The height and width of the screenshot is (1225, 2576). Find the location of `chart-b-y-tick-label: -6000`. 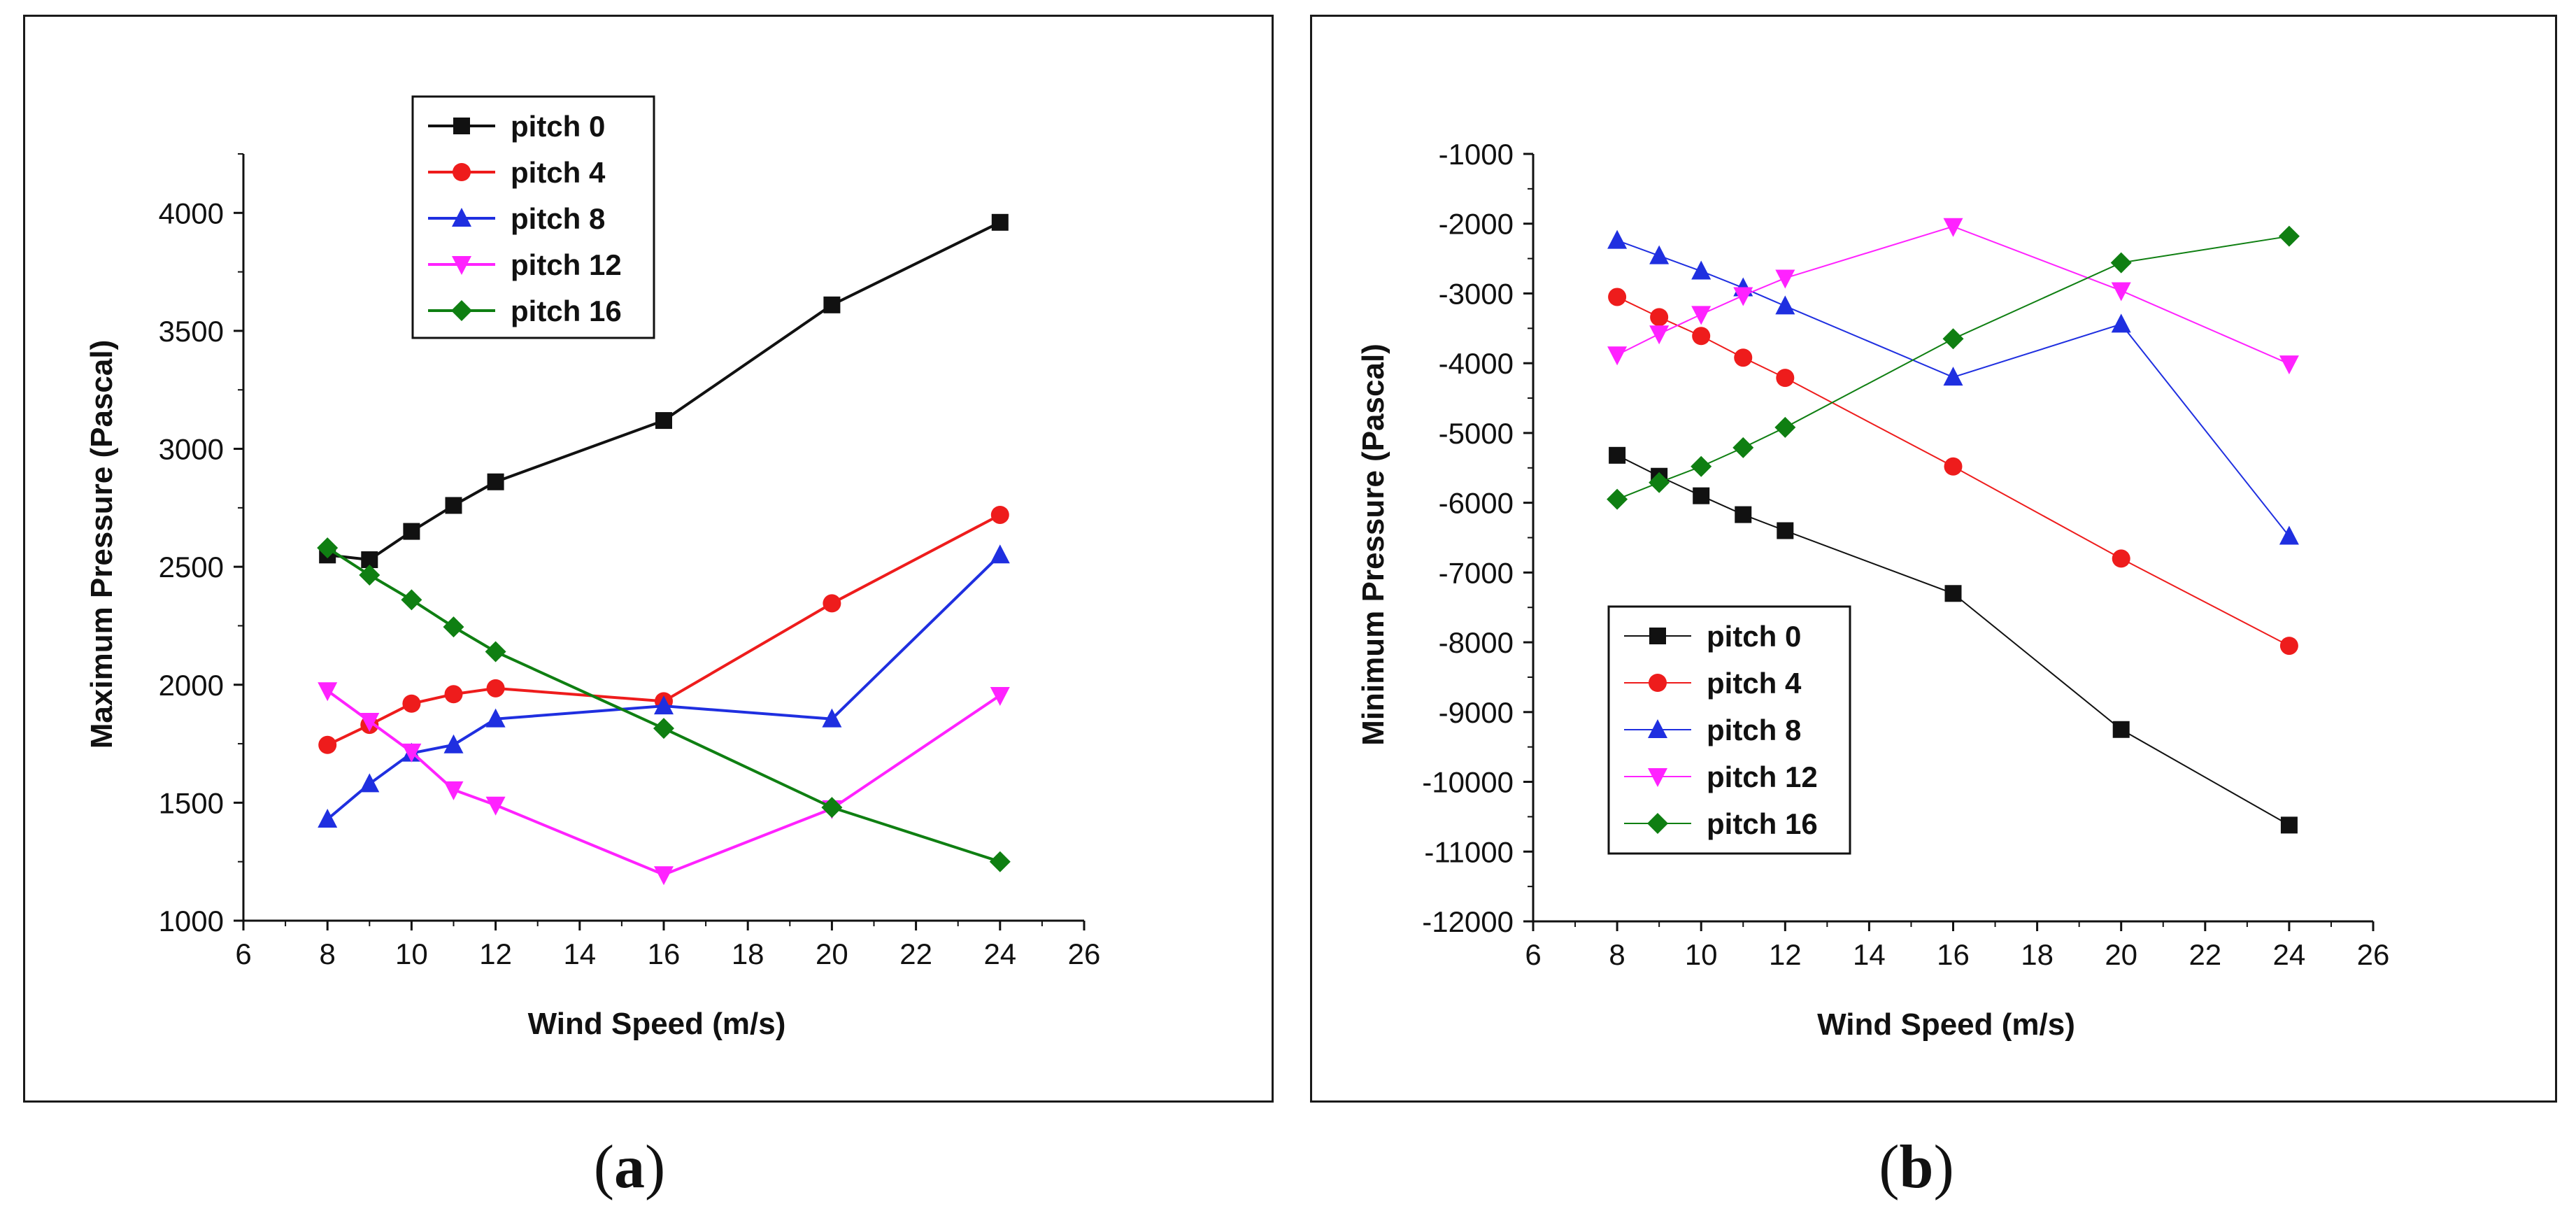

chart-b-y-tick-label: -6000 is located at coordinates (1476, 503).